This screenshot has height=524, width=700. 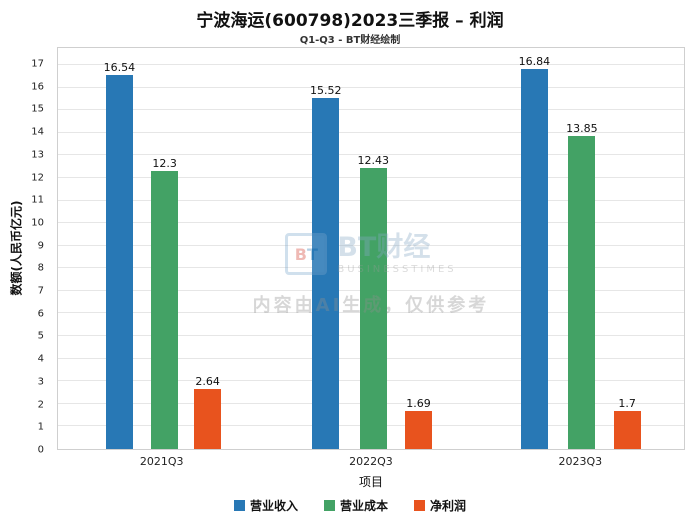 What do you see at coordinates (37, 223) in the screenshot?
I see `y-tick-label: 10` at bounding box center [37, 223].